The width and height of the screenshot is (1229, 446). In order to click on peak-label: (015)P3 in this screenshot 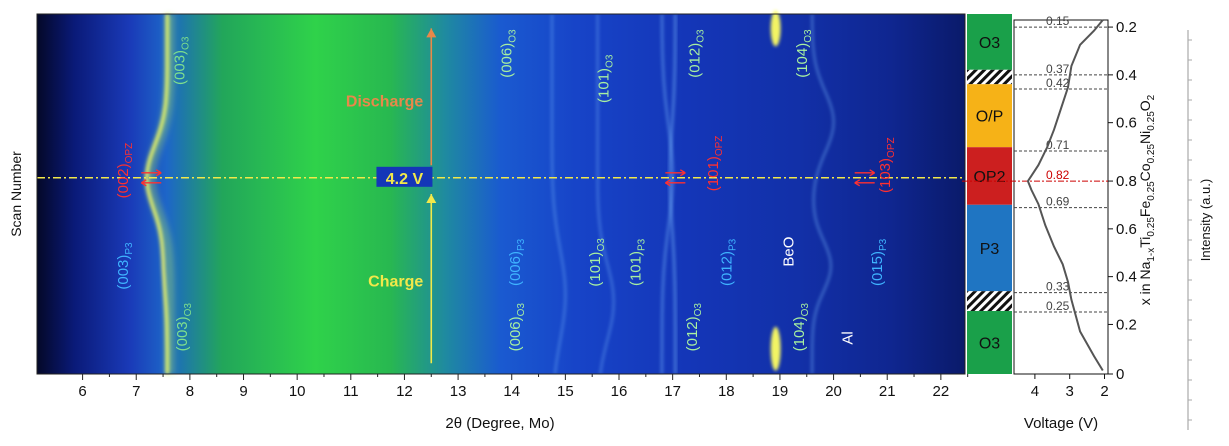, I will do `click(879, 262)`.